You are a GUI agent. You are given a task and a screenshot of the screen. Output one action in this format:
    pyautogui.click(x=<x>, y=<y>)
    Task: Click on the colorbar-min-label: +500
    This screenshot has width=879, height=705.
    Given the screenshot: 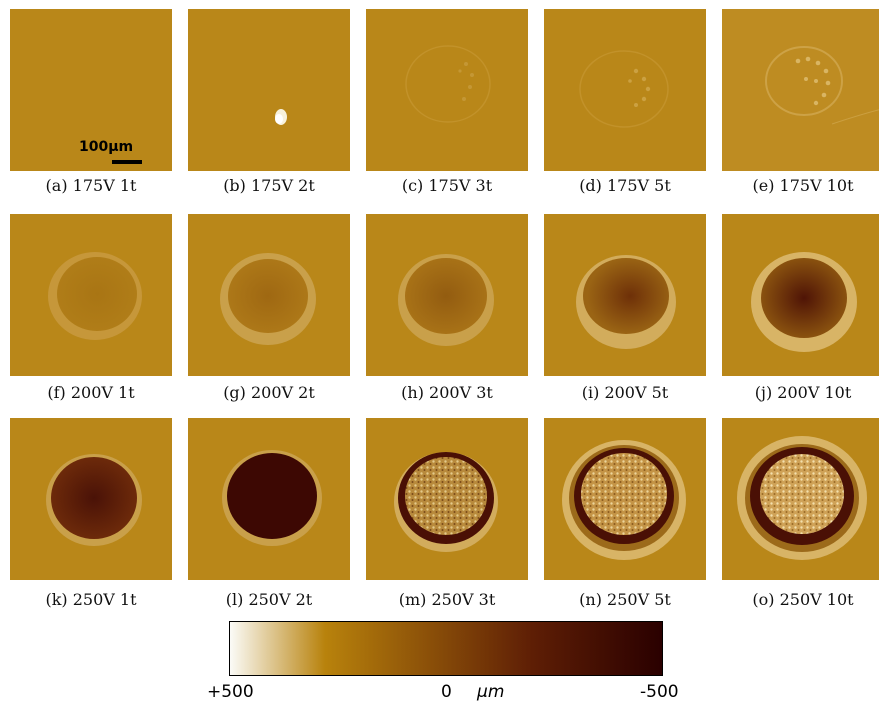 What is the action you would take?
    pyautogui.click(x=230, y=692)
    